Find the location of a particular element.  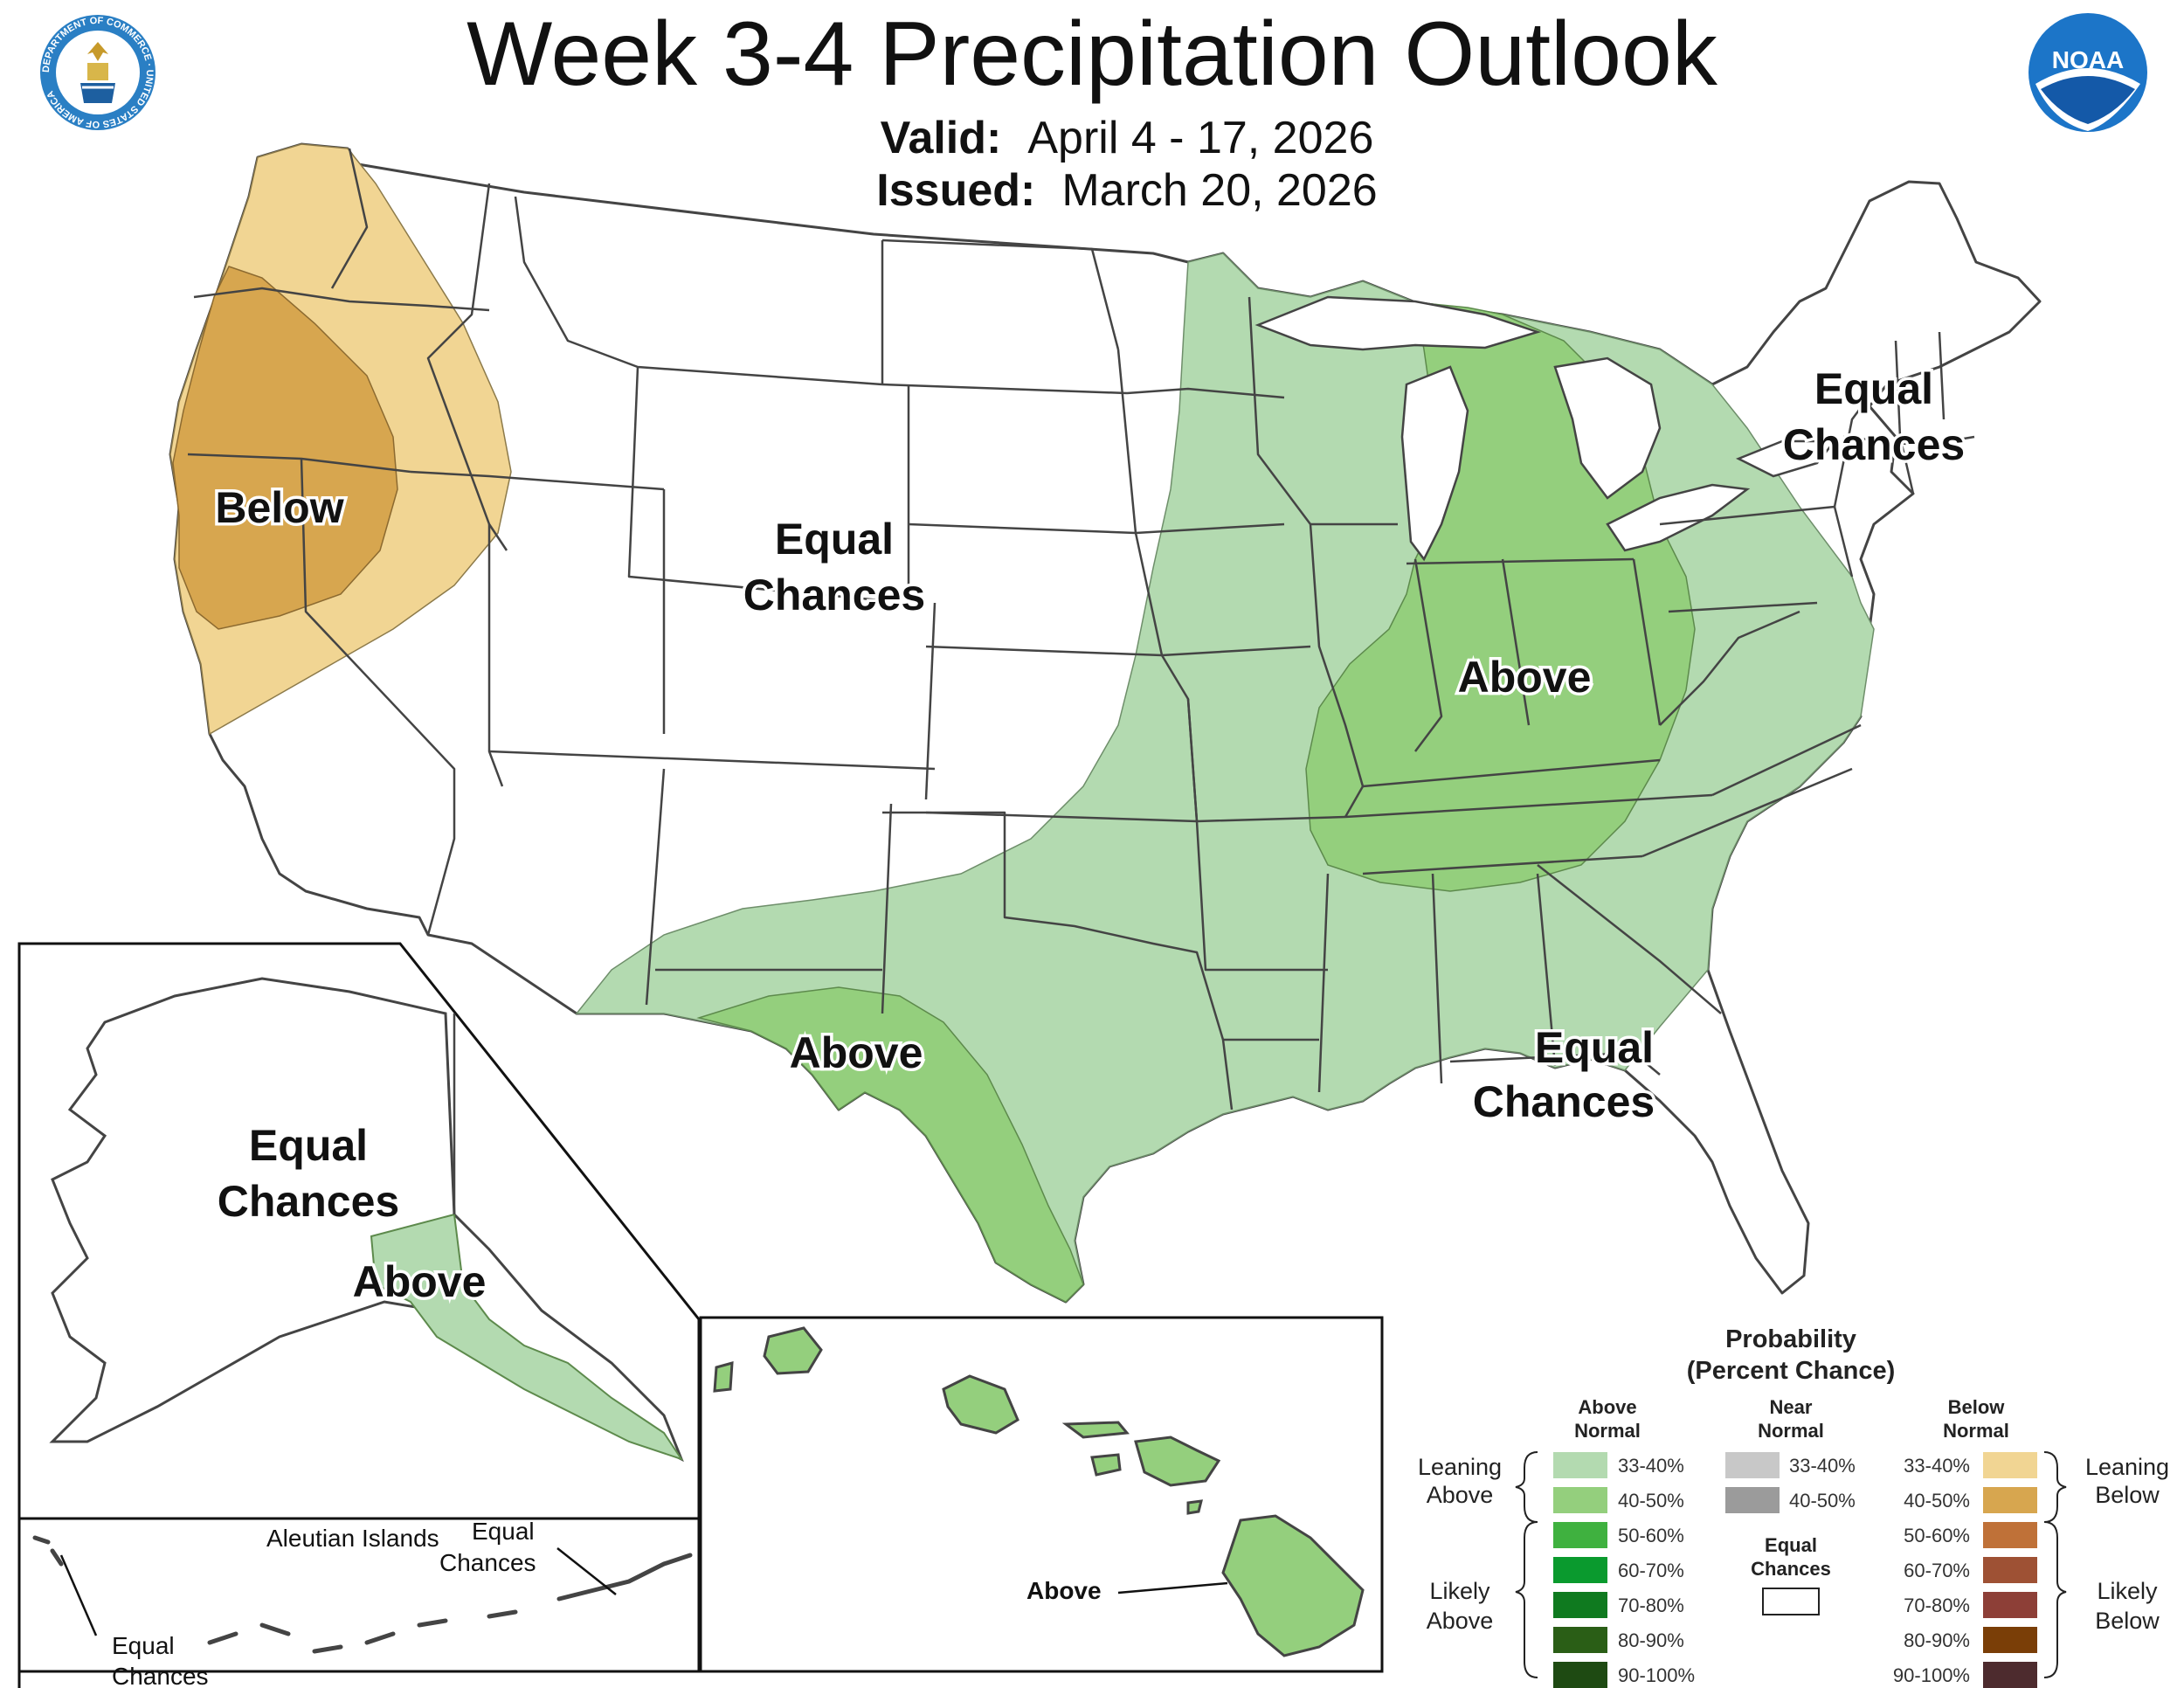

legend-below-head-2: Normal is located at coordinates (1976, 1431).